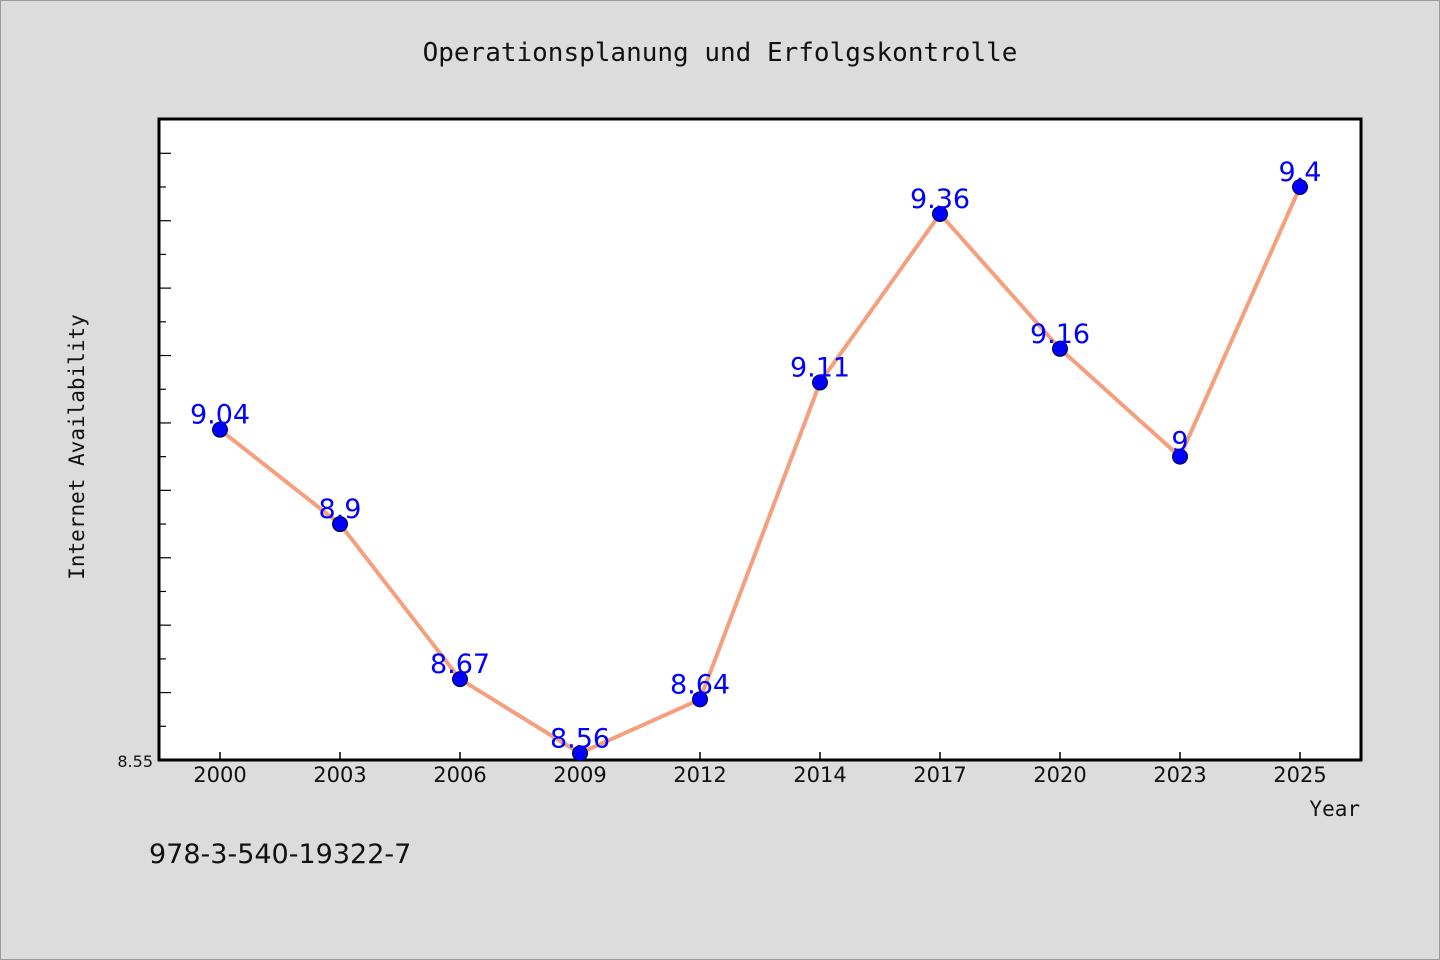 This screenshot has height=960, width=1440. Describe the element at coordinates (700, 684) in the screenshot. I see `data-label: 8.64` at that location.